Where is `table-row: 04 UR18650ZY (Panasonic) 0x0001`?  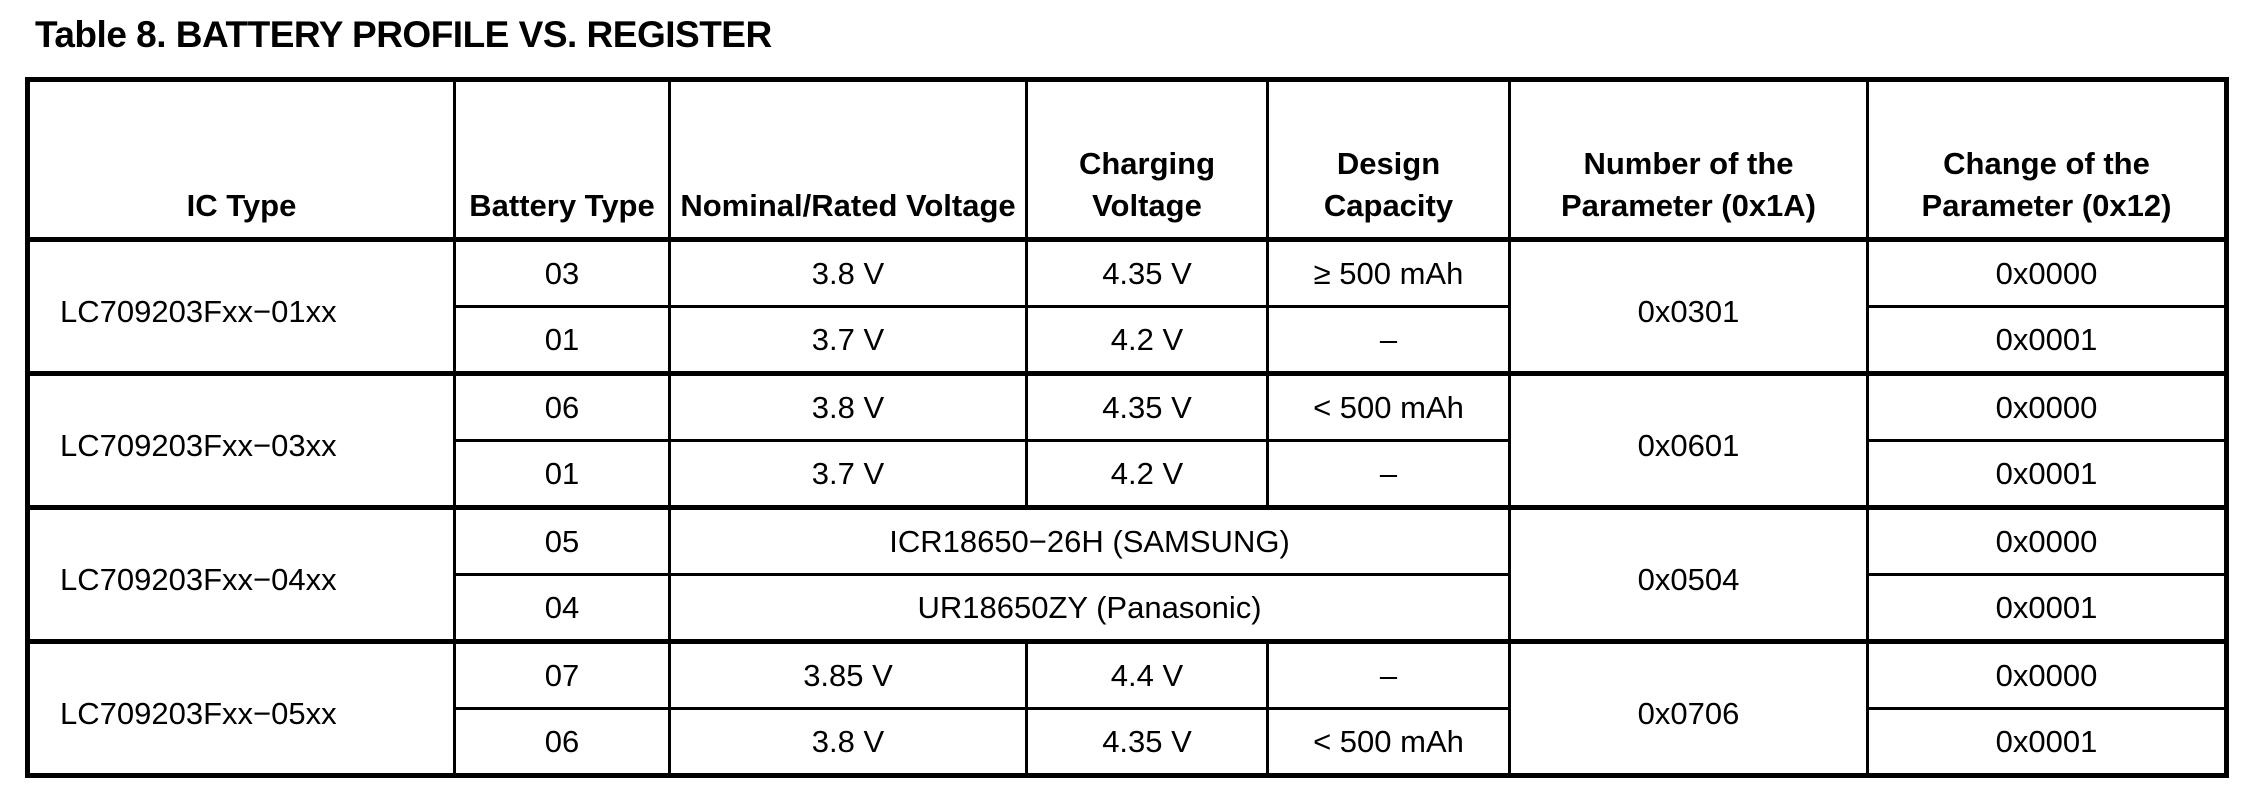
table-row: 04 UR18650ZY (Panasonic) 0x0001 is located at coordinates (1127, 608).